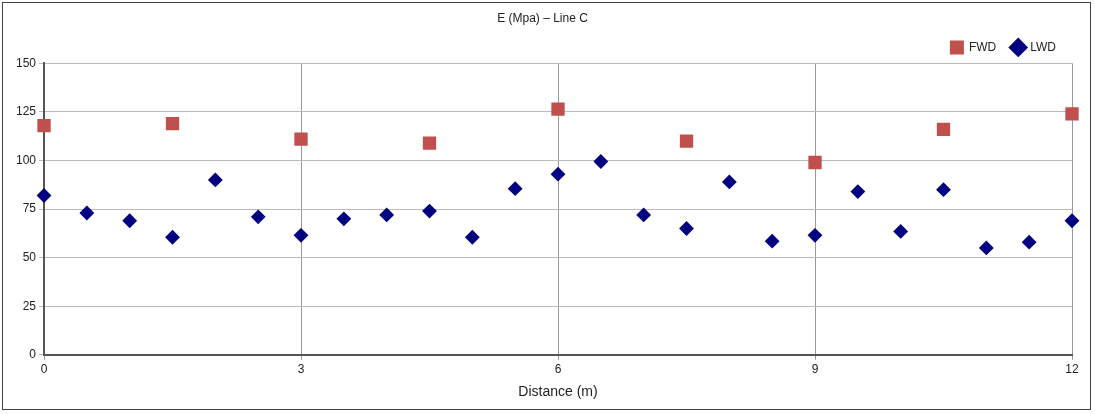 This screenshot has width=1095, height=414. What do you see at coordinates (29, 305) in the screenshot?
I see `y-tick-label: 25` at bounding box center [29, 305].